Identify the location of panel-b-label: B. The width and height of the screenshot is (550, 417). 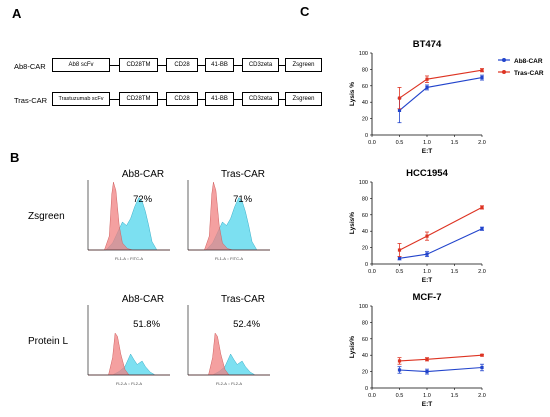
(15, 157).